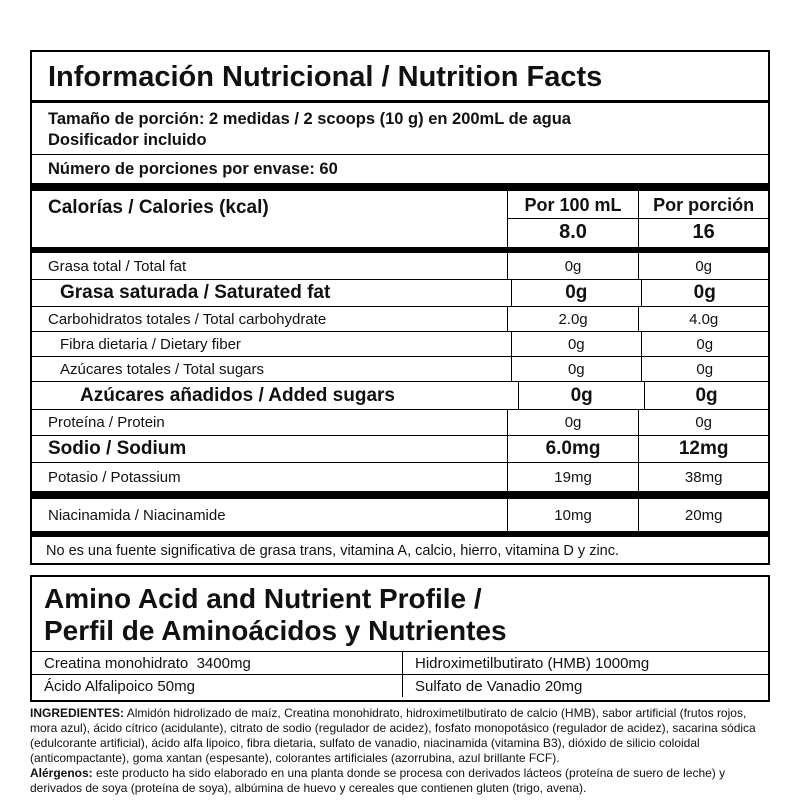 The image size is (800, 800). I want to click on nutrient-row: Azúcares totales / Total sugars 0g 0g, so click(400, 369).